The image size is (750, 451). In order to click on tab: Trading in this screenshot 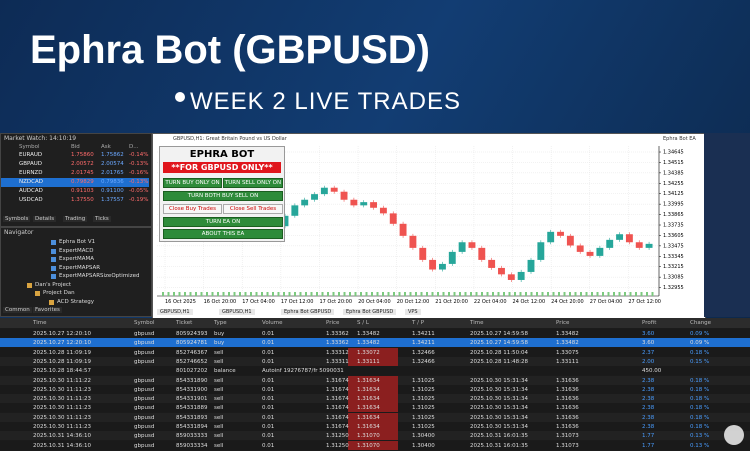, I will do `click(75, 219)`.